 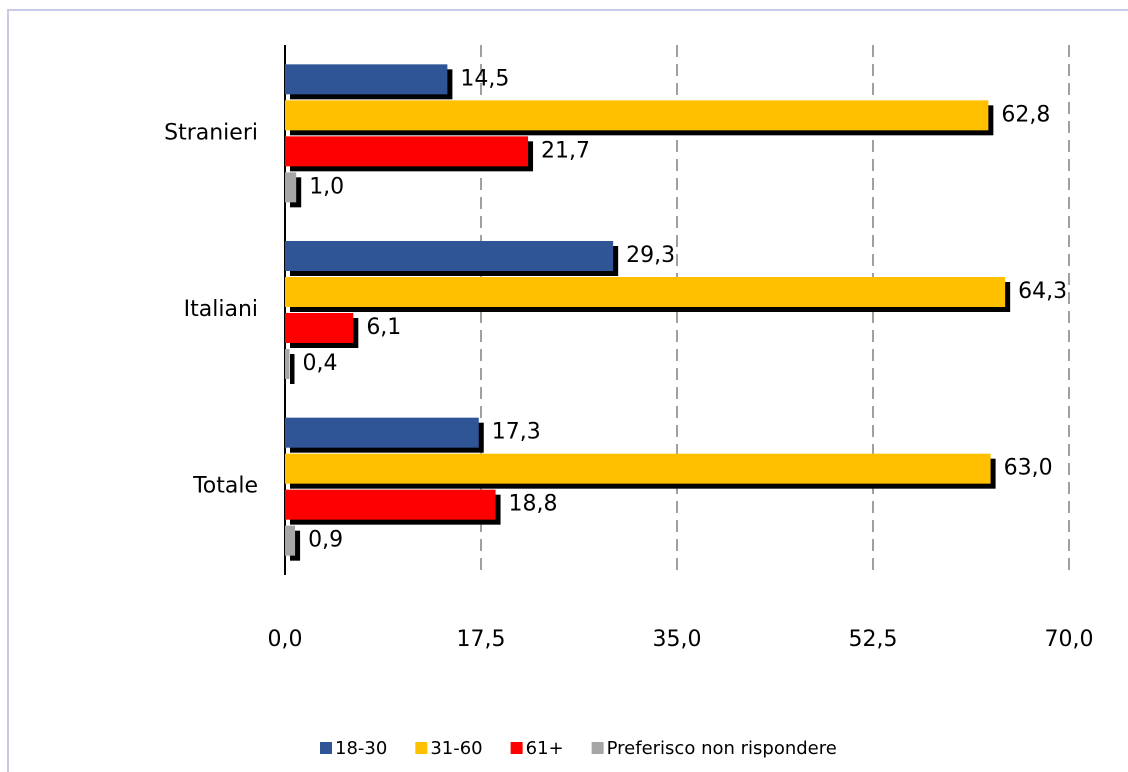 What do you see at coordinates (361, 748) in the screenshot?
I see `legend-label: 18-30` at bounding box center [361, 748].